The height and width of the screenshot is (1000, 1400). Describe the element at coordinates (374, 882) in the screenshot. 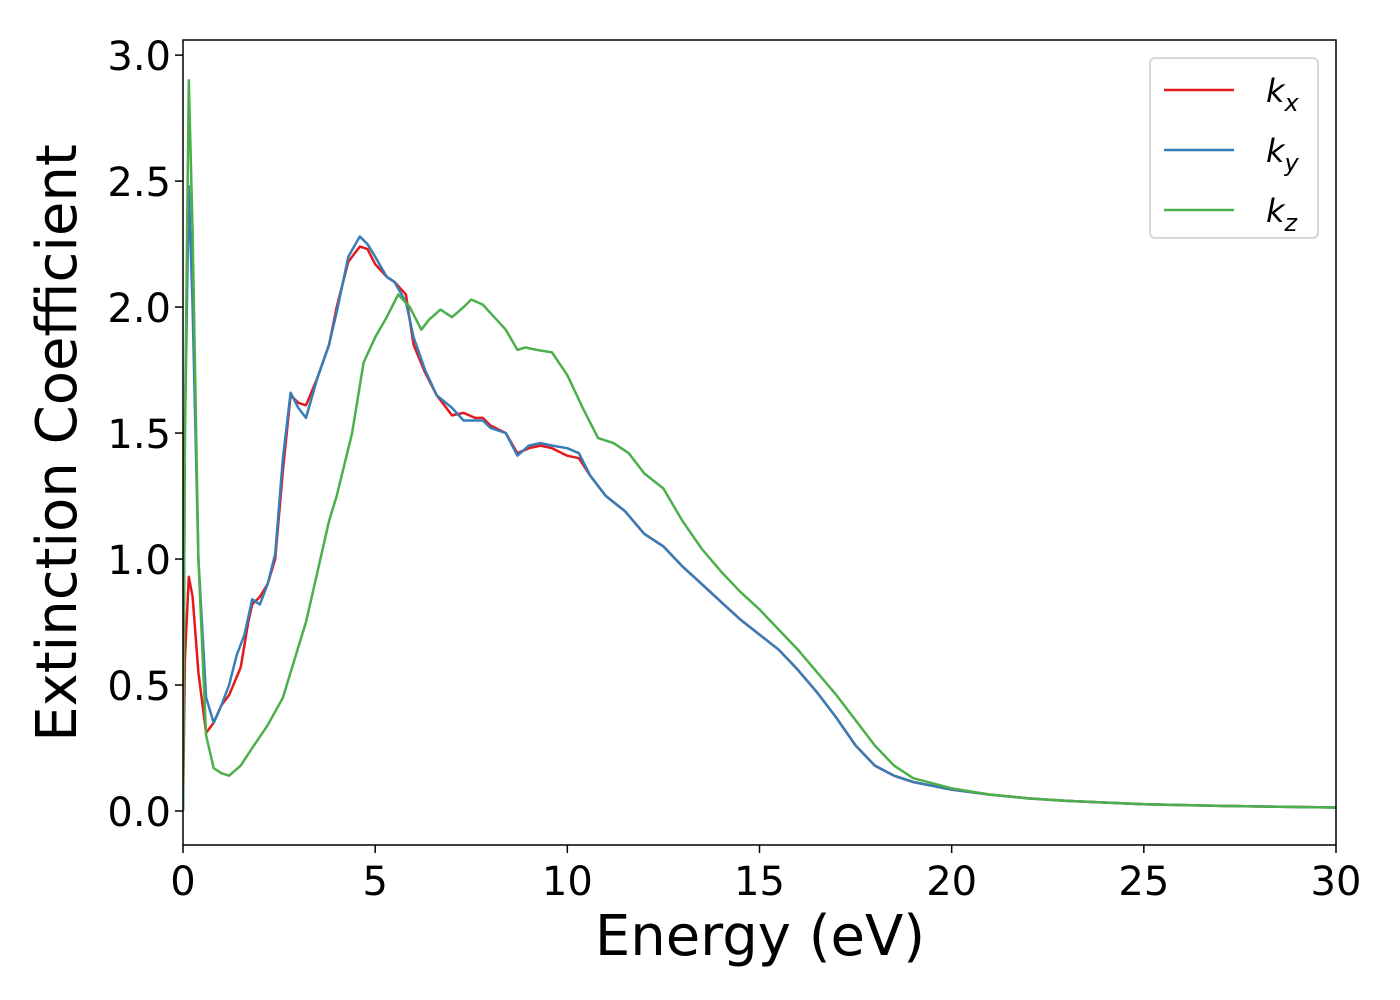

I see `x-tick-label: 5` at that location.